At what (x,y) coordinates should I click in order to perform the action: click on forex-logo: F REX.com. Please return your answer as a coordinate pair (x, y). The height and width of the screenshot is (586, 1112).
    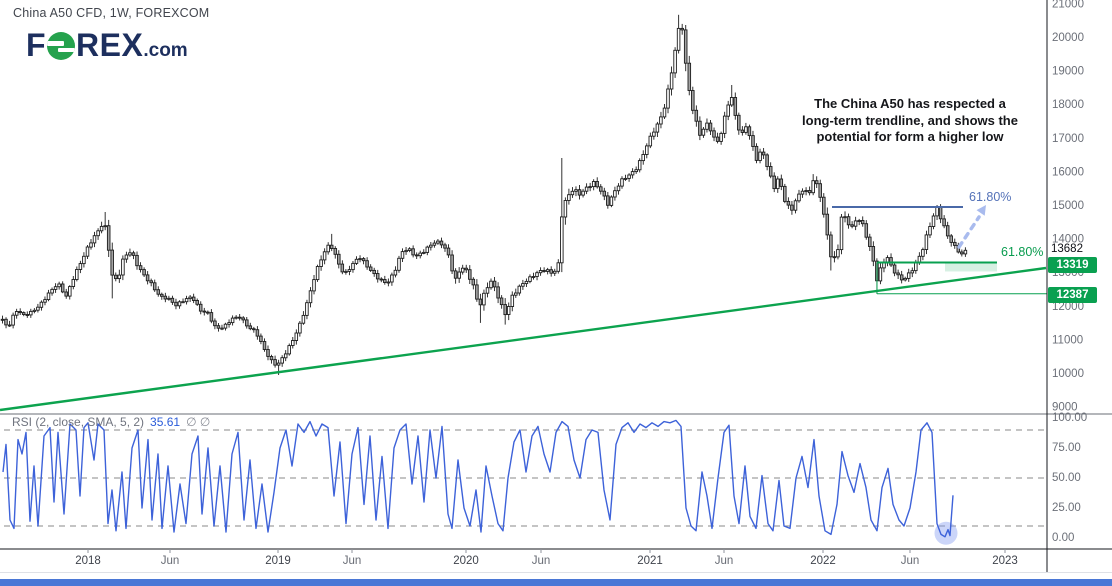
    Looking at the image, I should click on (107, 45).